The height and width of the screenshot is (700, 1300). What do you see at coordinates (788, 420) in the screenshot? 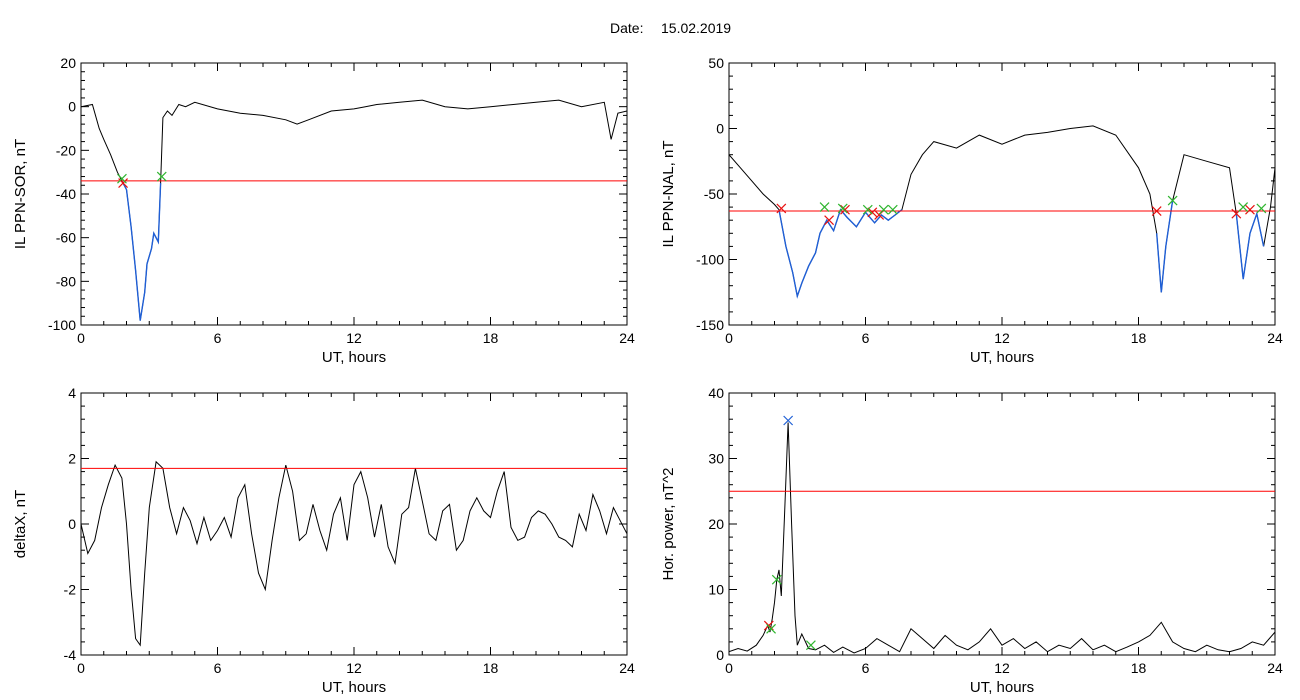
I see `power-marker-peak` at bounding box center [788, 420].